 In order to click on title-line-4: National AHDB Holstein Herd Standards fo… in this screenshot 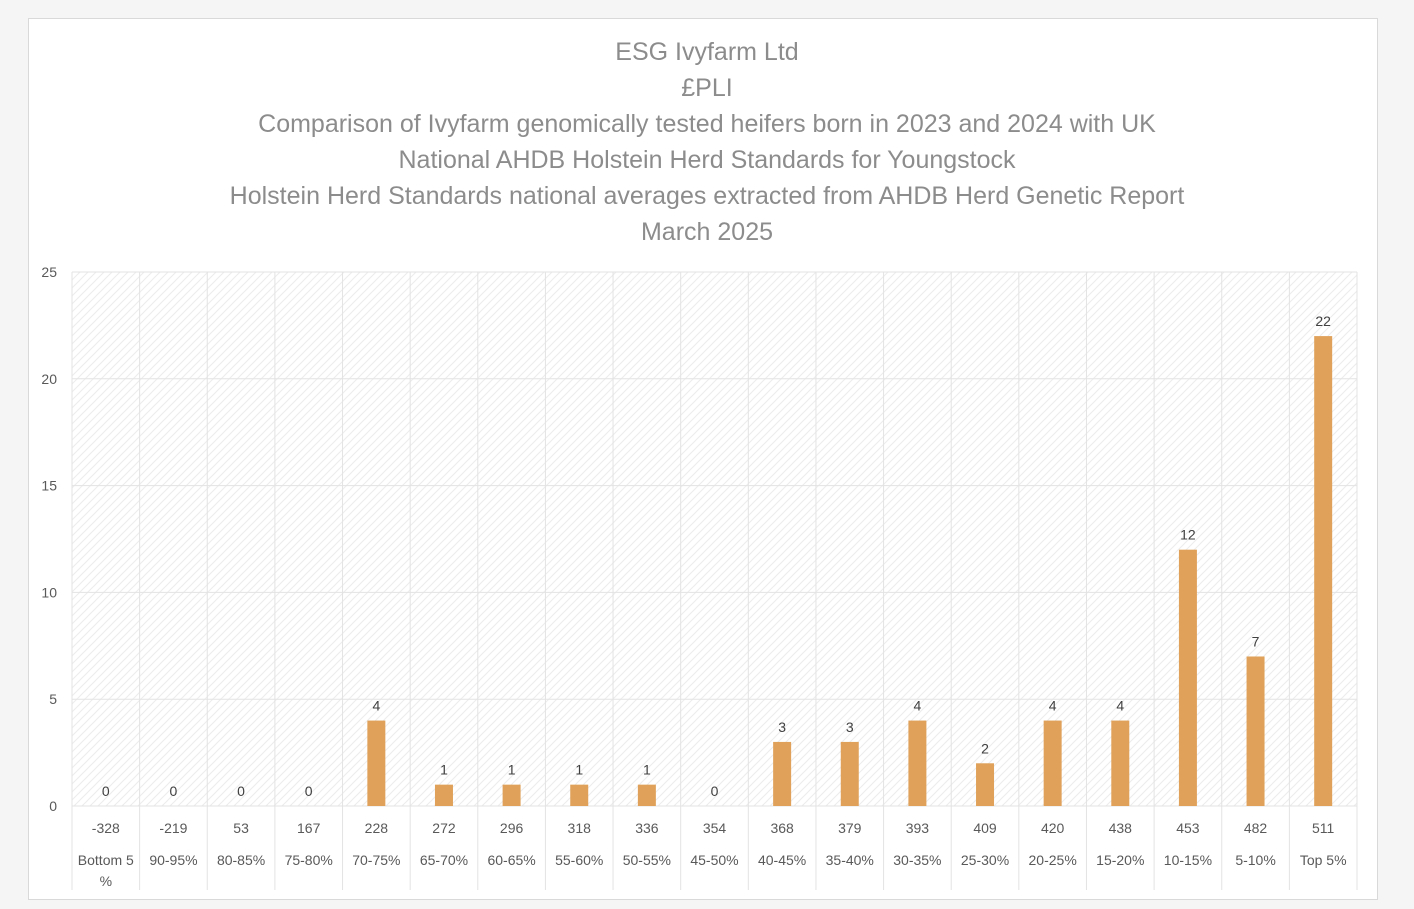, I will do `click(707, 160)`.